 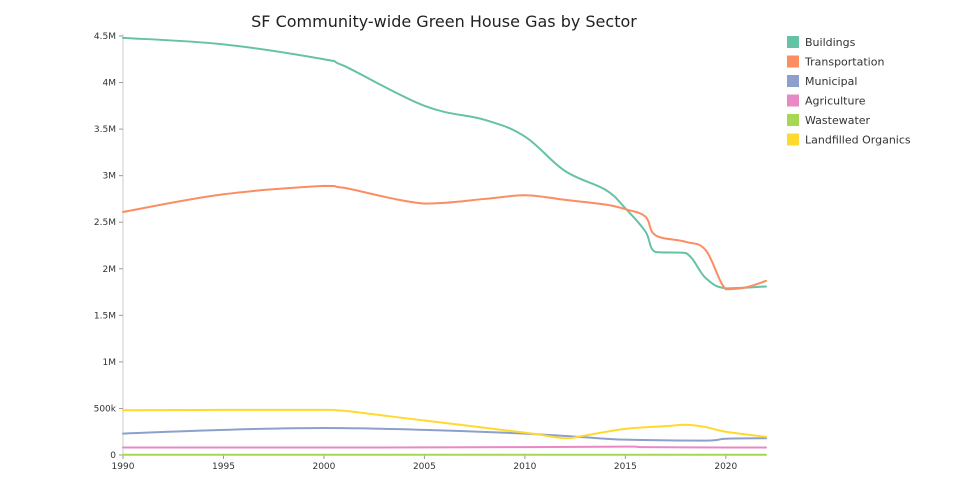 What do you see at coordinates (323, 467) in the screenshot?
I see `x-tick-label: 2000` at bounding box center [323, 467].